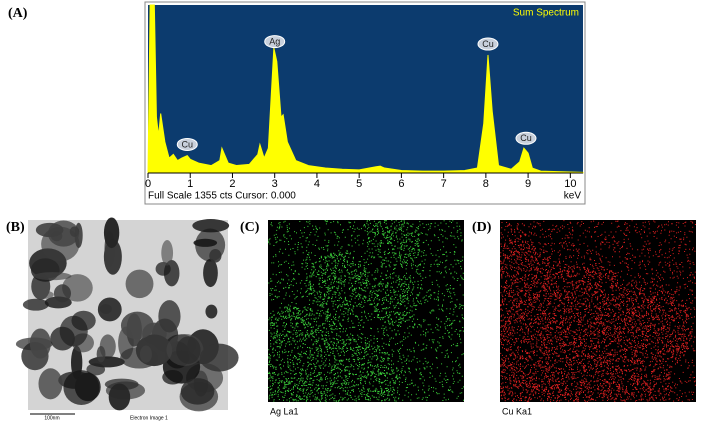 Image resolution: width=706 pixels, height=427 pixels. What do you see at coordinates (570, 184) in the screenshot?
I see `x-tick-label: 10` at bounding box center [570, 184].